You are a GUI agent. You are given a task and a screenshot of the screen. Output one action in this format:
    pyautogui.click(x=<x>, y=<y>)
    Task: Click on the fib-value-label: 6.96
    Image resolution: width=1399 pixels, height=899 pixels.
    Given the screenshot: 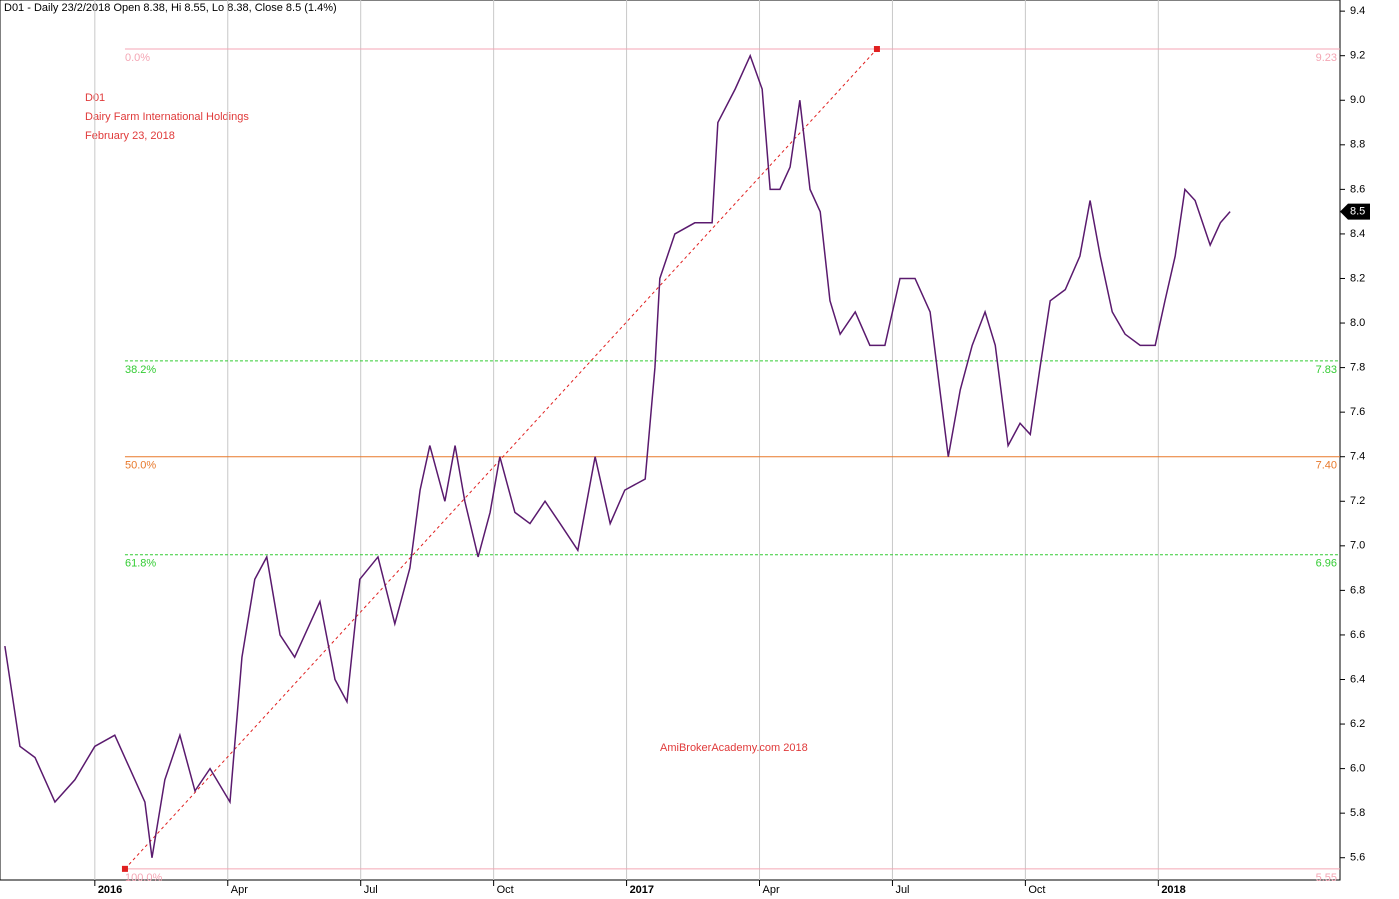 What is the action you would take?
    pyautogui.click(x=1326, y=564)
    